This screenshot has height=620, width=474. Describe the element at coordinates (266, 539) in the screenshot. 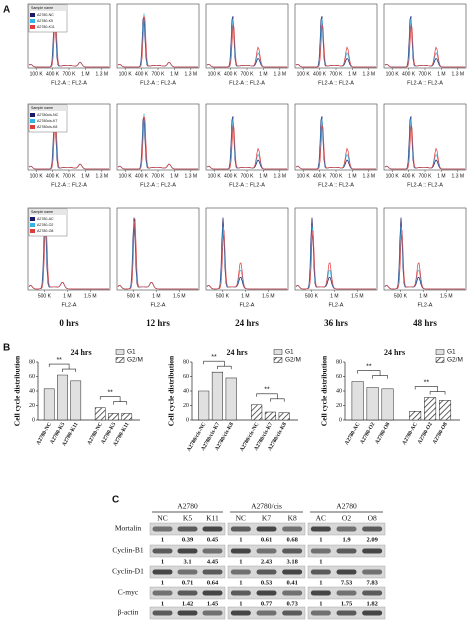

I see `band-ratio: 0.61` at that location.